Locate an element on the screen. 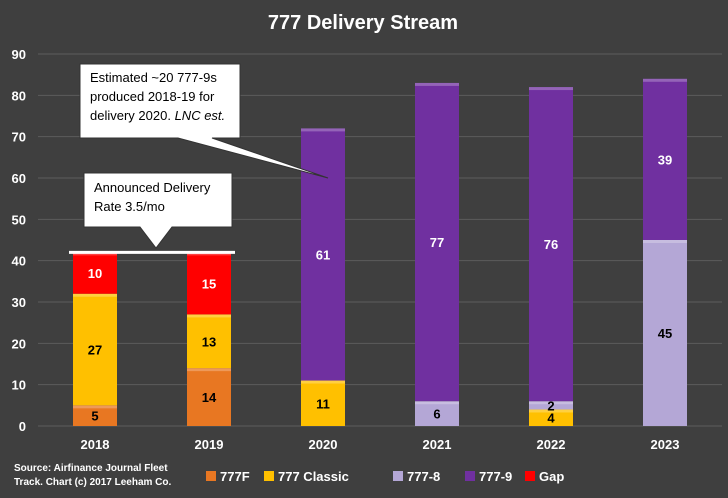  legend-label: 777-9 is located at coordinates (495, 476).